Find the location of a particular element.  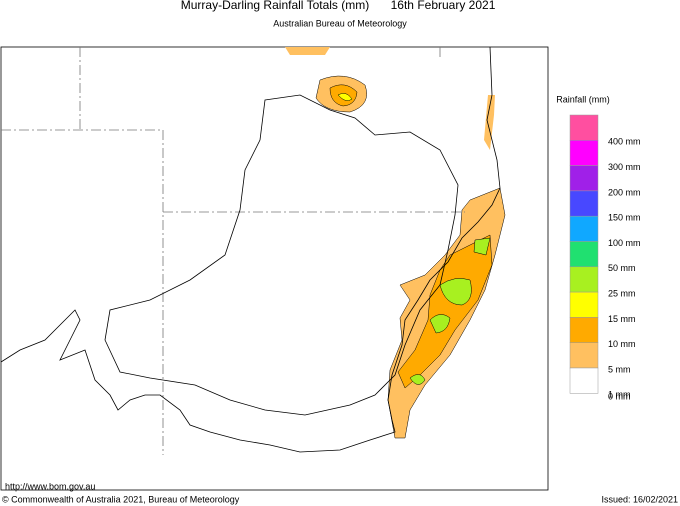

legend-label: 400 mm is located at coordinates (624, 142).